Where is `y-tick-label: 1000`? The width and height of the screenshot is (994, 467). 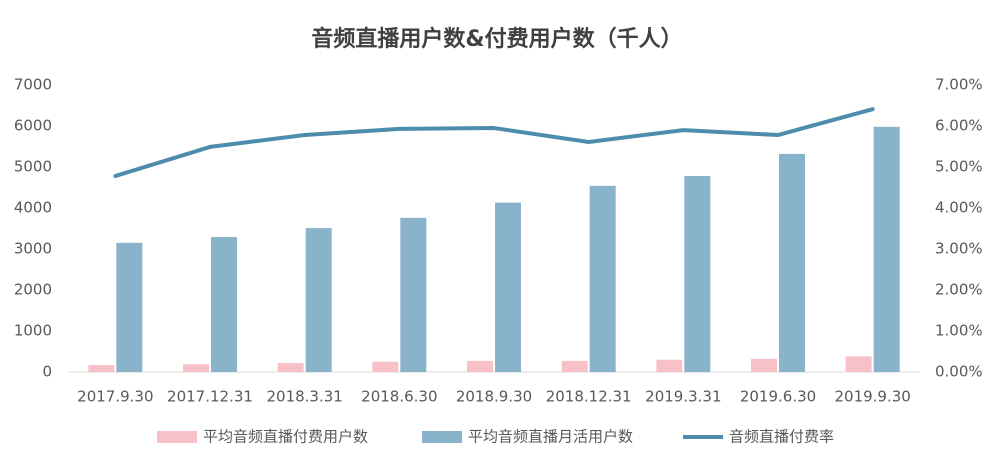
y-tick-label: 1000 is located at coordinates (33, 331).